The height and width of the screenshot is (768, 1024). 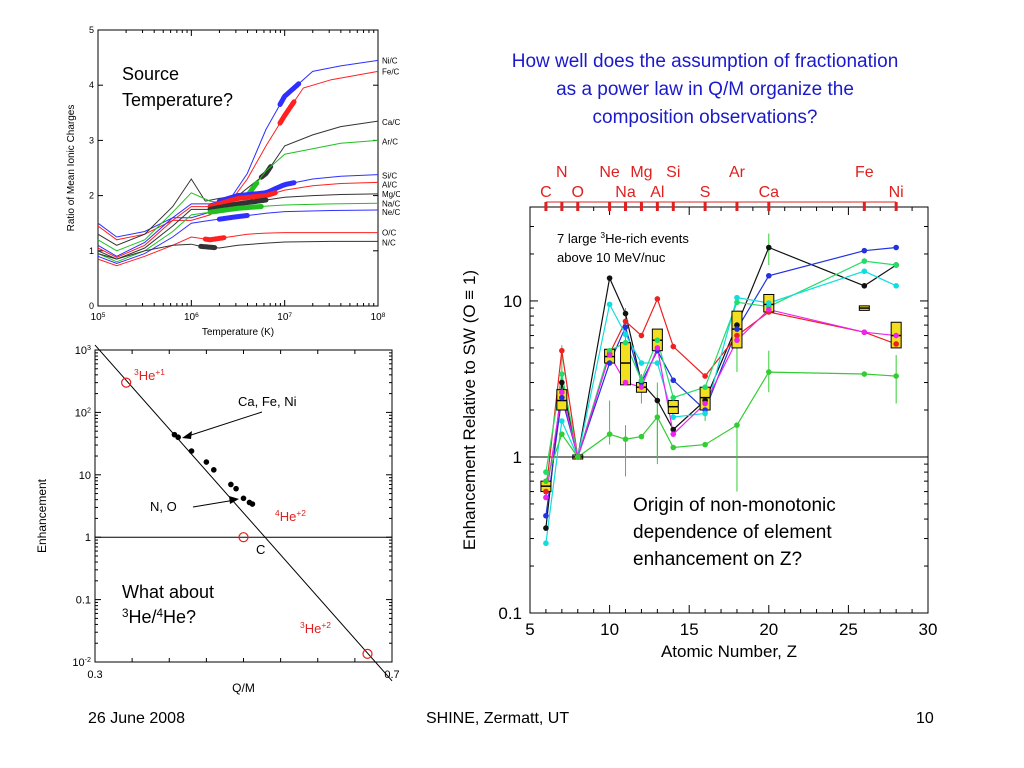 What do you see at coordinates (149, 375) in the screenshot?
I see `he3-plus1-label: 3He+1` at bounding box center [149, 375].